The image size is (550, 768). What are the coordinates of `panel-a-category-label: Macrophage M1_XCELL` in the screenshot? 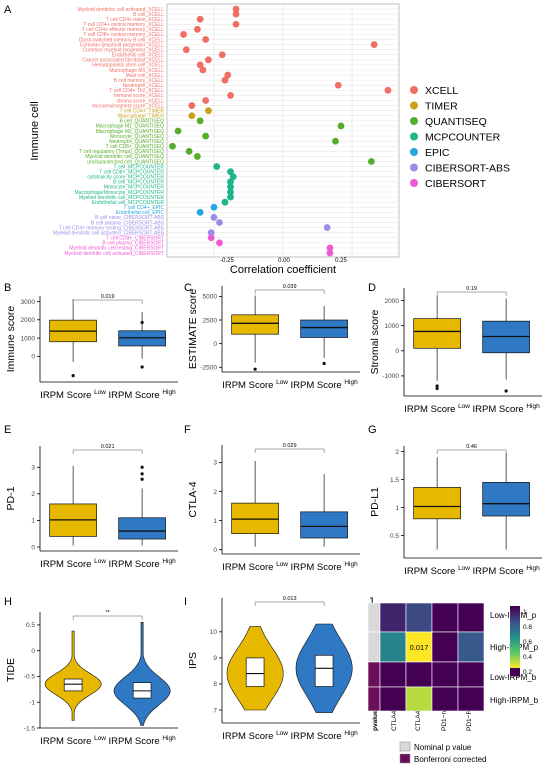 It's located at (136, 71).